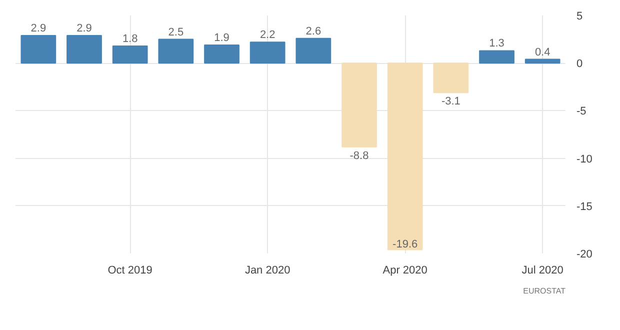 Image resolution: width=620 pixels, height=330 pixels. What do you see at coordinates (579, 64) in the screenshot?
I see `y-tick-label: 0` at bounding box center [579, 64].